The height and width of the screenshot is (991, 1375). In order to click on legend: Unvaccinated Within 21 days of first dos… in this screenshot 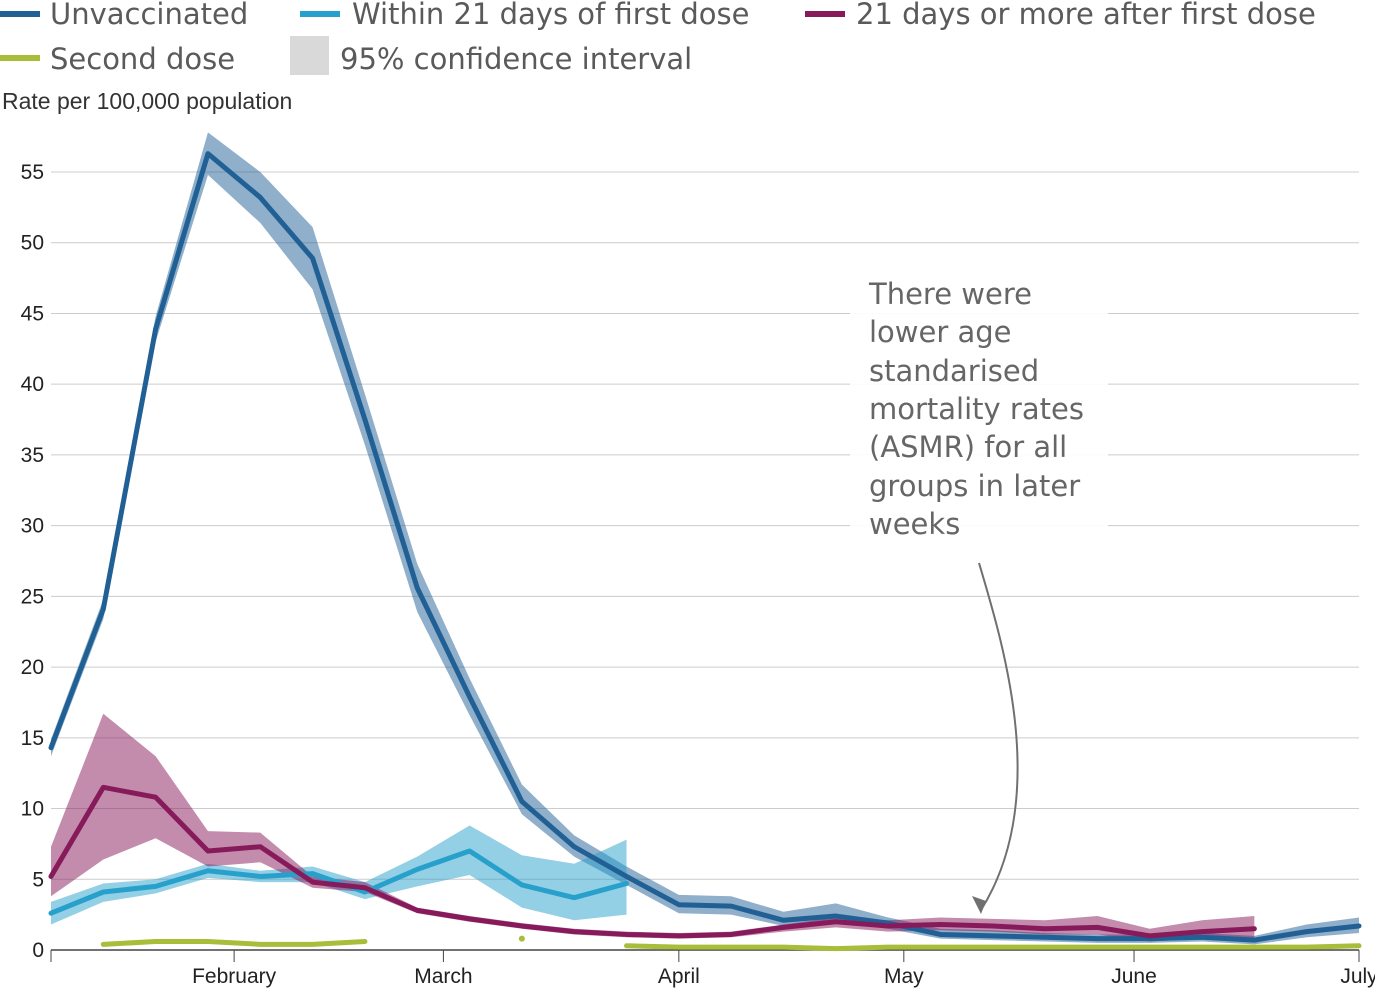, I will do `click(658, 38)`.